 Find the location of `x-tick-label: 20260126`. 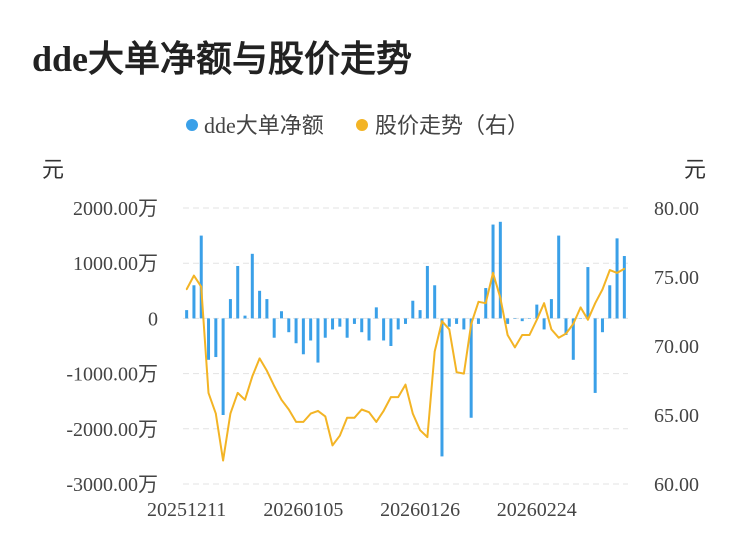

x-tick-label: 20260126 is located at coordinates (420, 510).